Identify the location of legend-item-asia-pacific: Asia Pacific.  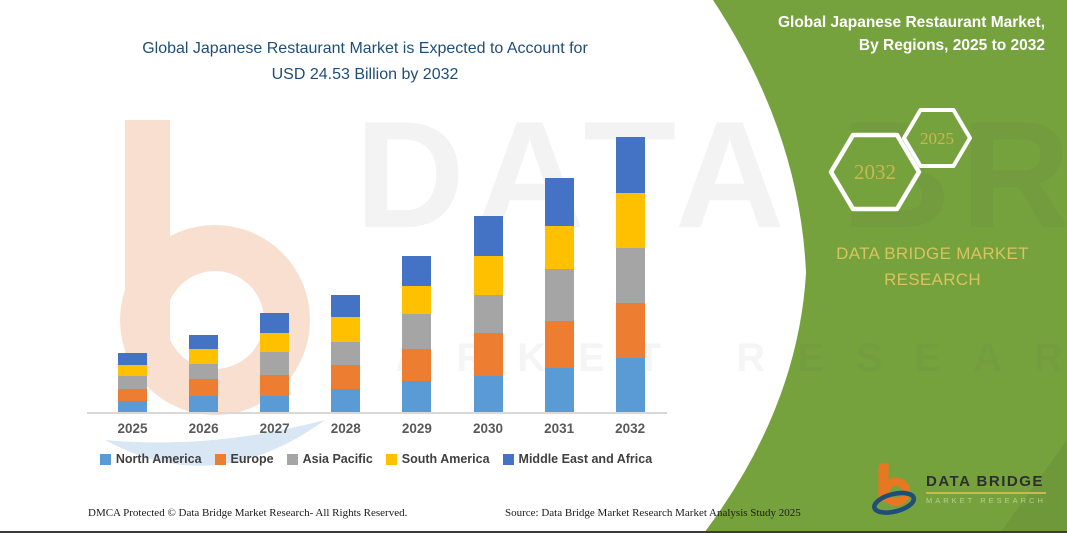
(329, 459).